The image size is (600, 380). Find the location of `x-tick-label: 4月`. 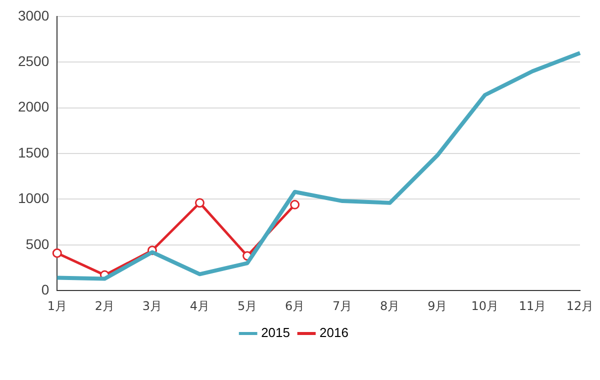

x-tick-label: 4月 is located at coordinates (200, 305).